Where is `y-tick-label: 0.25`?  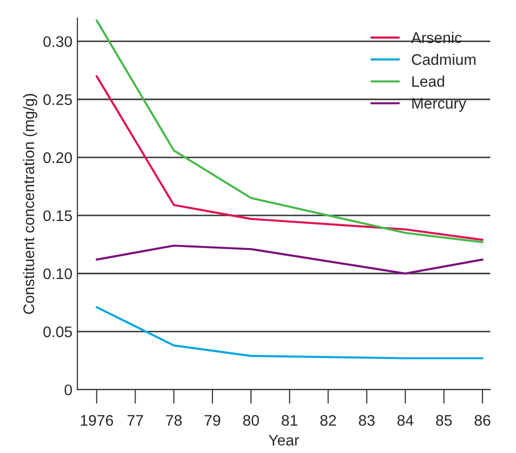
y-tick-label: 0.25 is located at coordinates (57, 100).